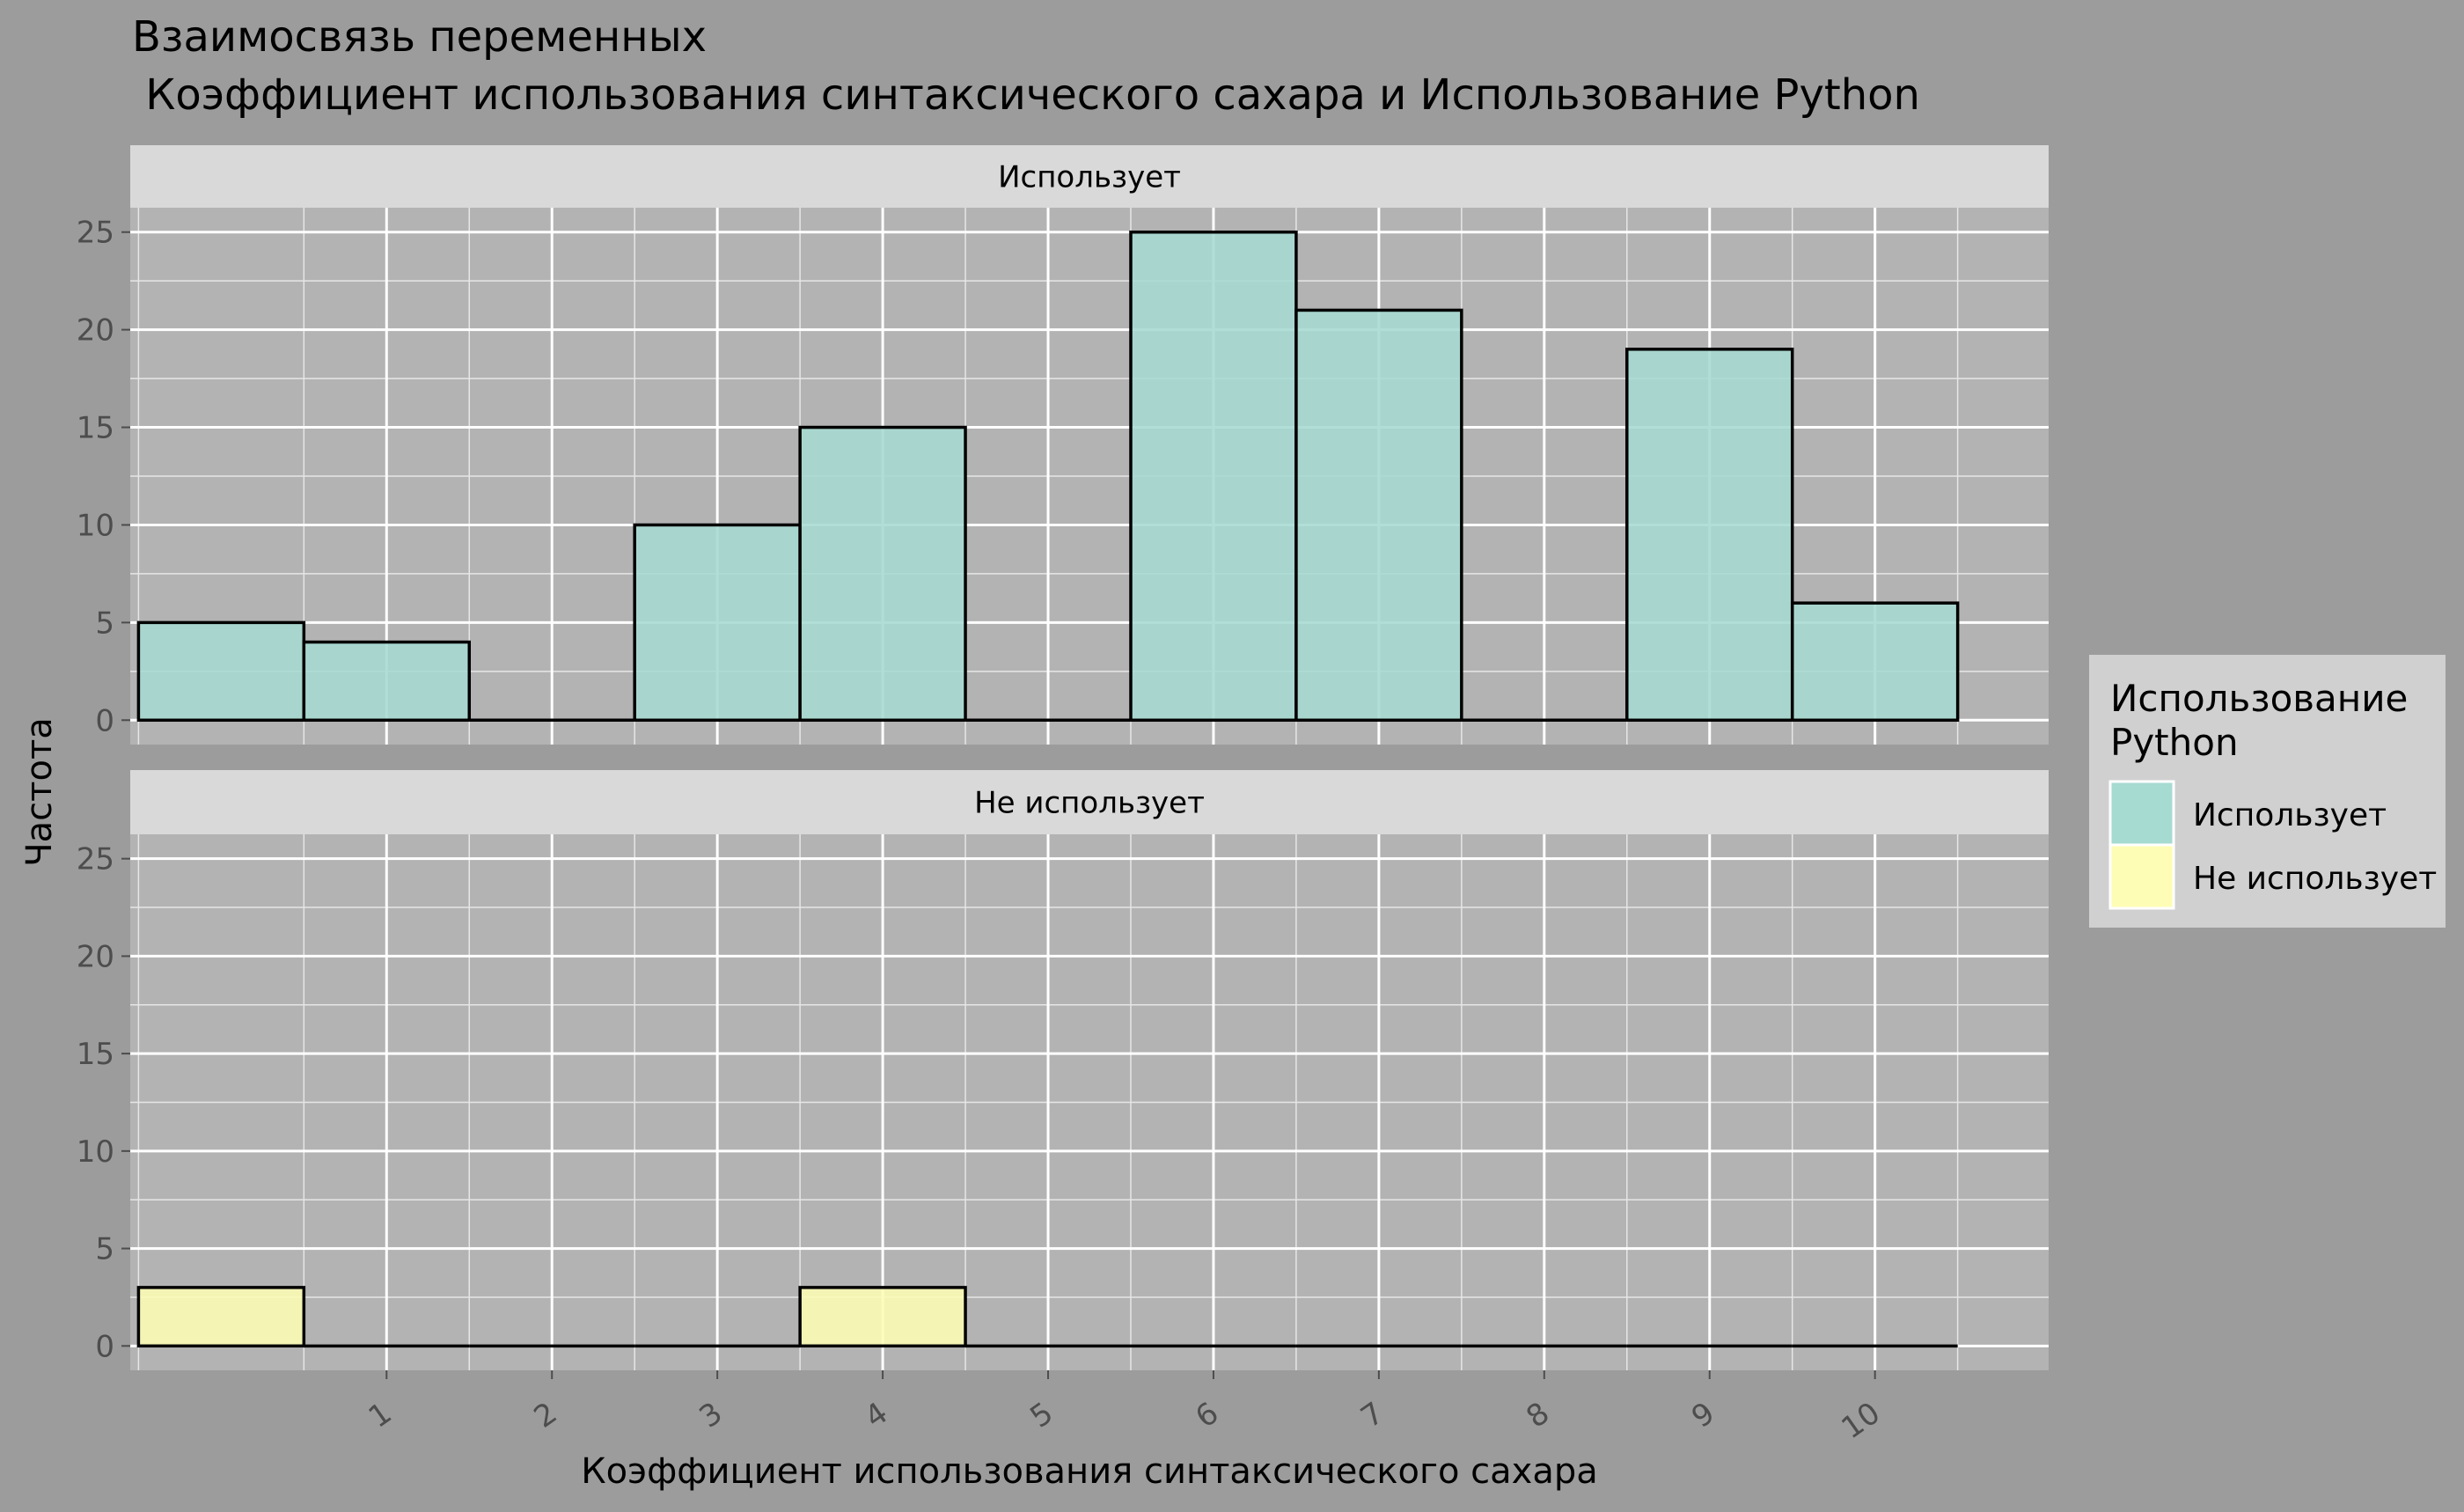 This screenshot has height=1512, width=2464. Describe the element at coordinates (420, 37) in the screenshot. I see `chart-title-line-1: Взаимосвязь переменных` at that location.